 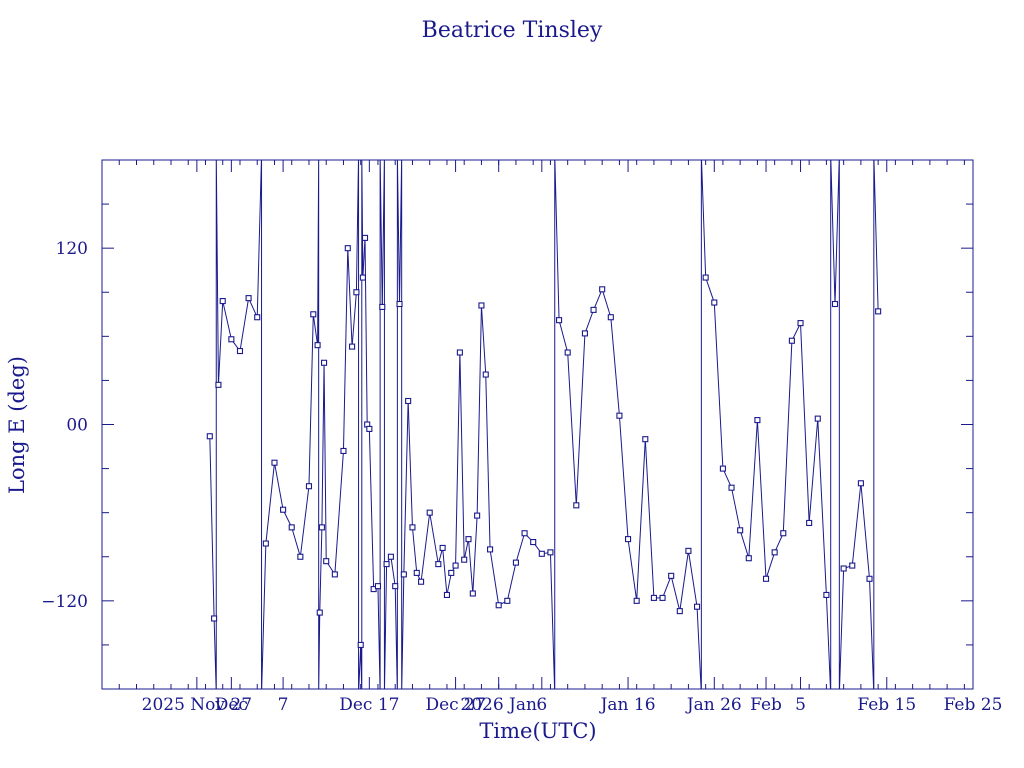 What do you see at coordinates (17, 425) in the screenshot?
I see `y-axis-title: Long E (deg)` at bounding box center [17, 425].